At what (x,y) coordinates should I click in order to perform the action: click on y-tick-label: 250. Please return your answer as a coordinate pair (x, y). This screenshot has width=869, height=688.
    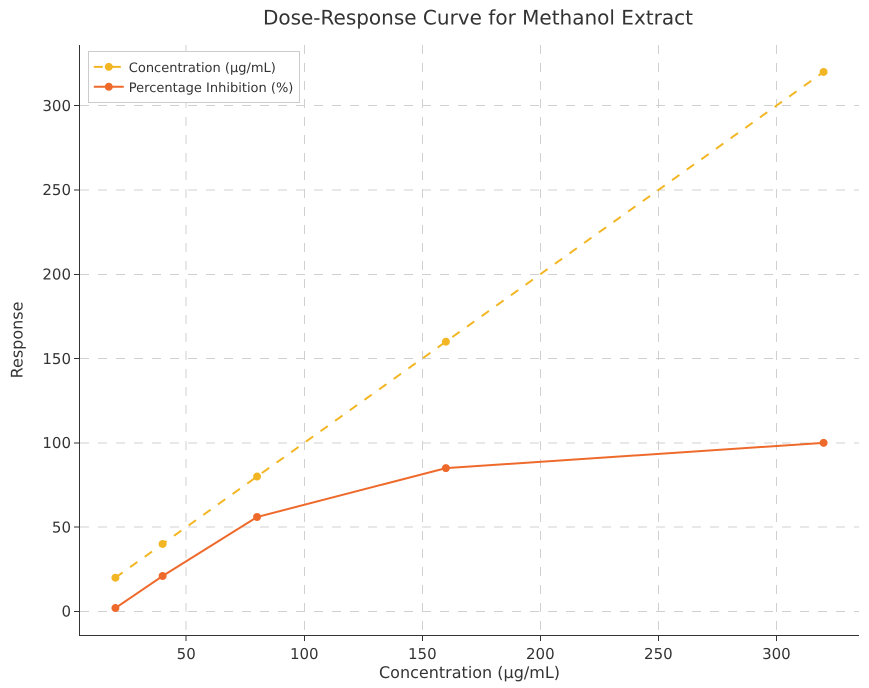
    Looking at the image, I should click on (56, 190).